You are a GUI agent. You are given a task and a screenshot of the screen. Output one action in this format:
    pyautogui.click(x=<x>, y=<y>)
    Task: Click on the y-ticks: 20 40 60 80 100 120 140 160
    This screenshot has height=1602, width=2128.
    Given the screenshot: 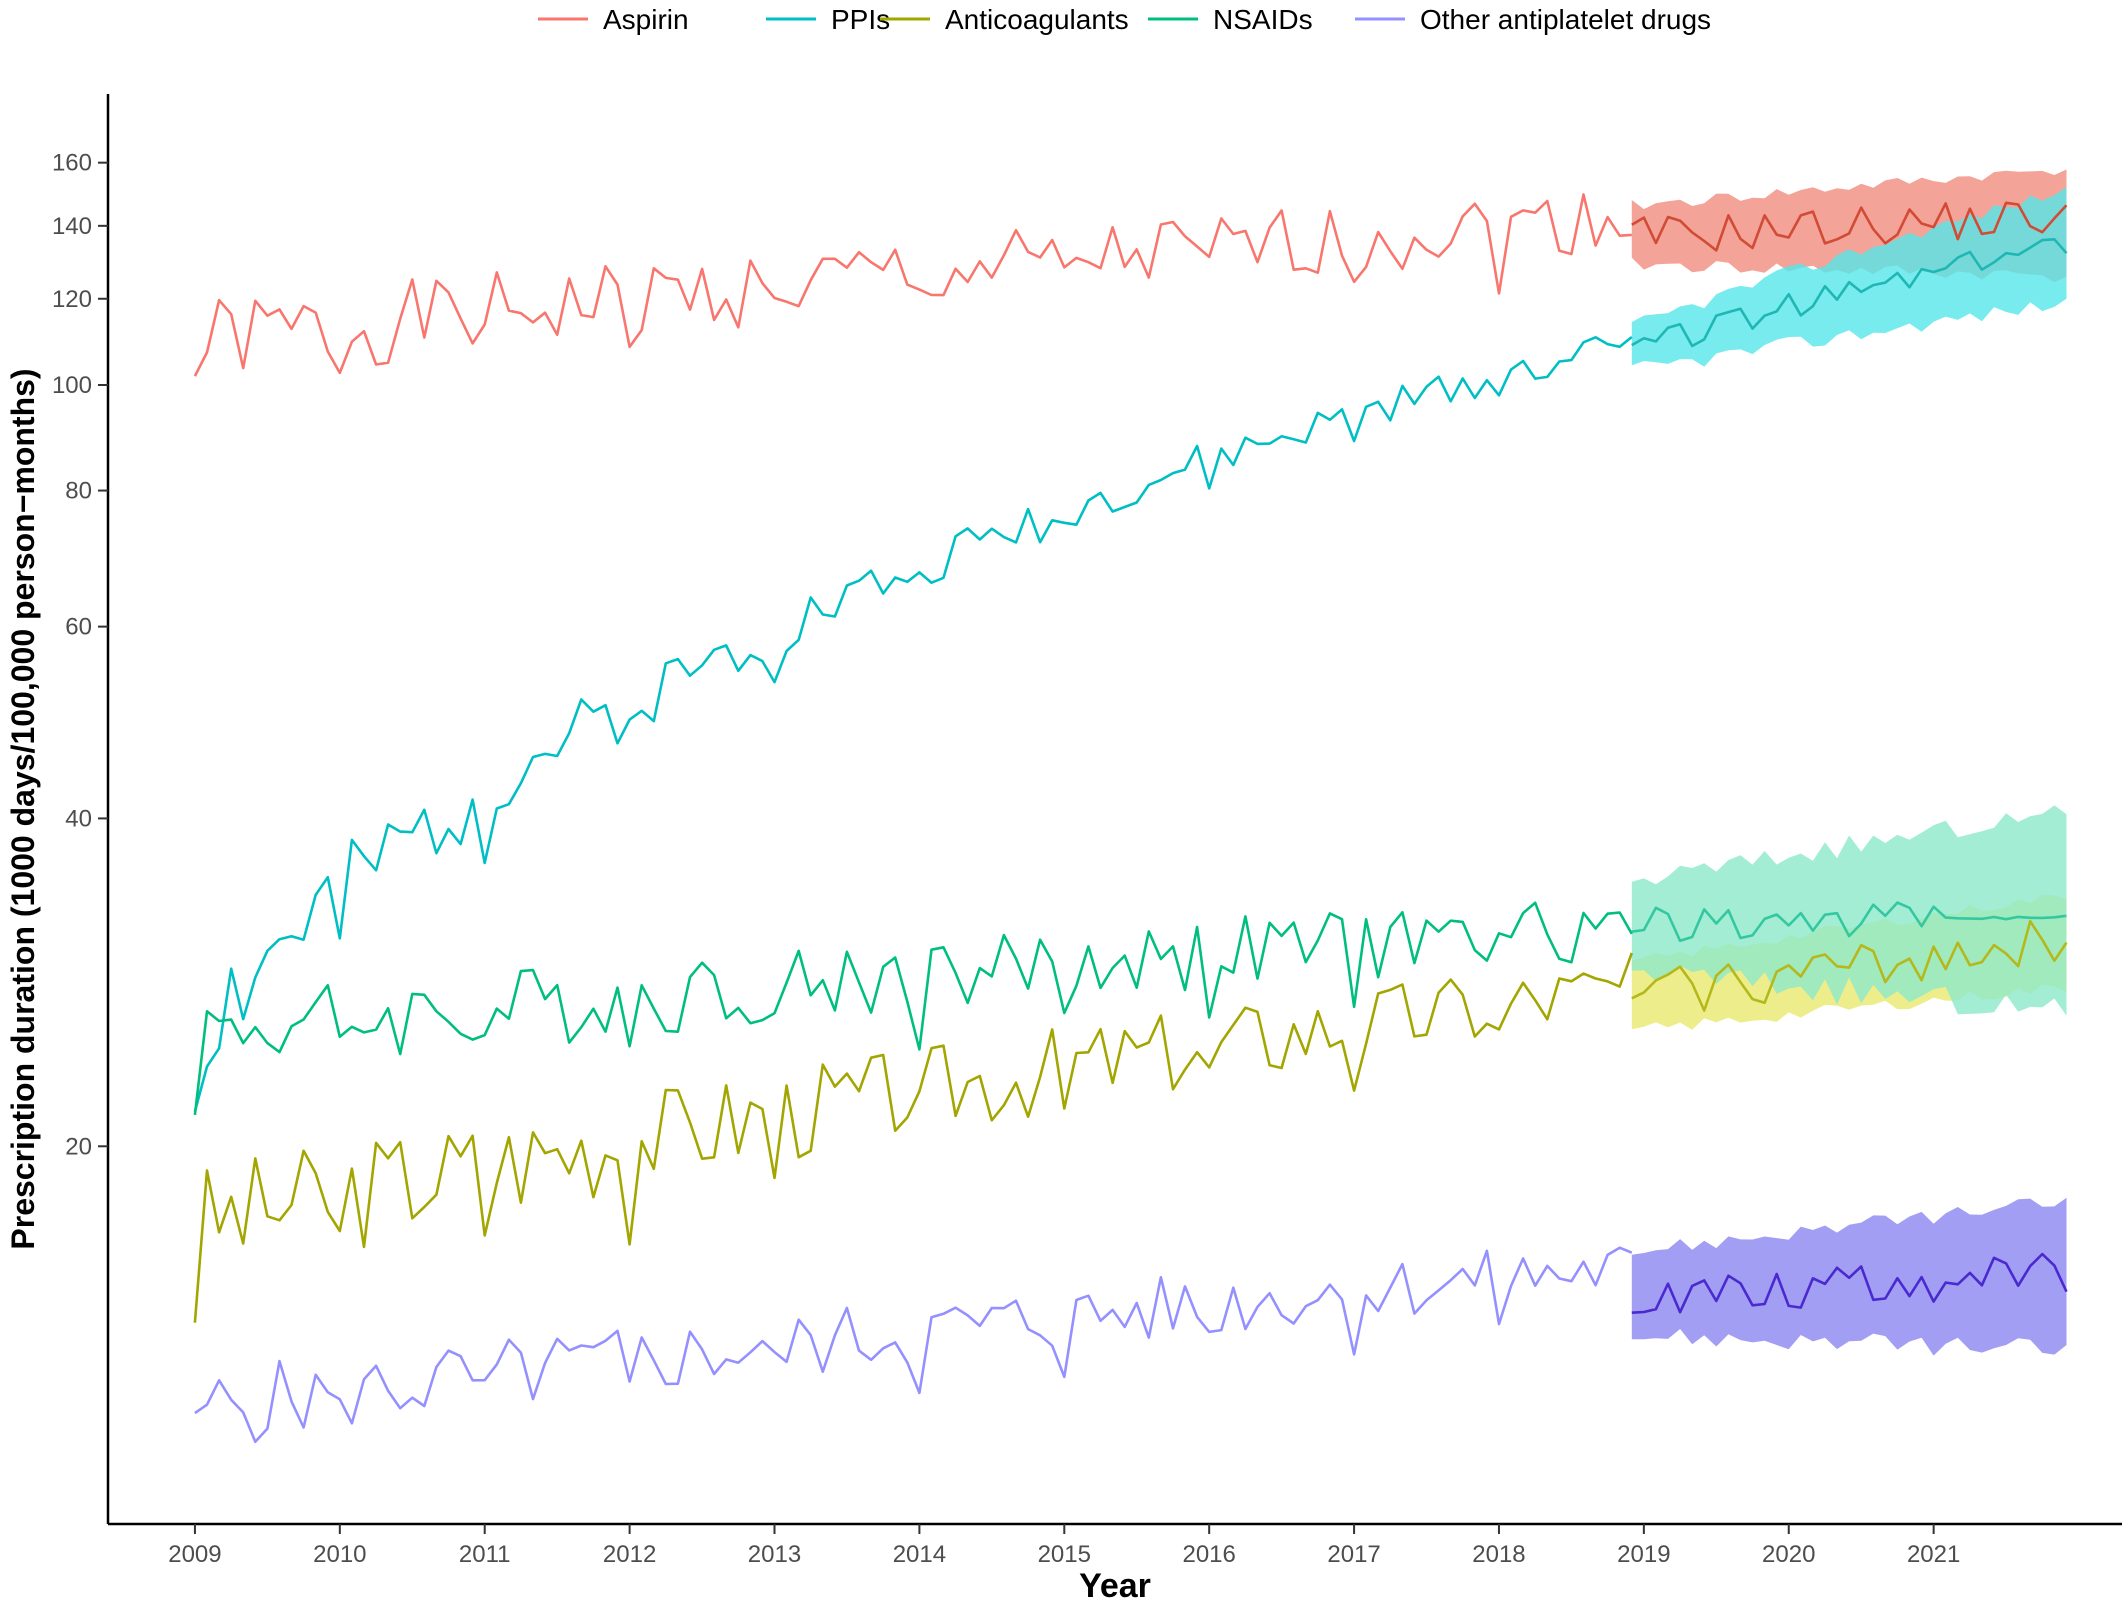 What is the action you would take?
    pyautogui.click(x=80, y=655)
    